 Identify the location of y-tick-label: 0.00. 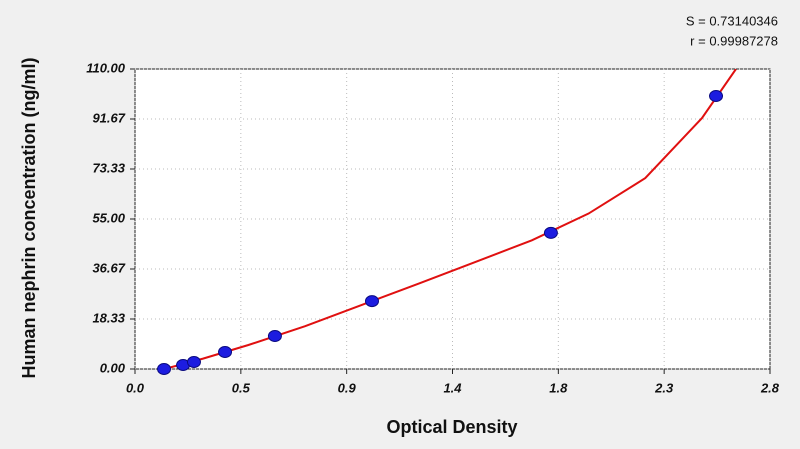
(113, 367).